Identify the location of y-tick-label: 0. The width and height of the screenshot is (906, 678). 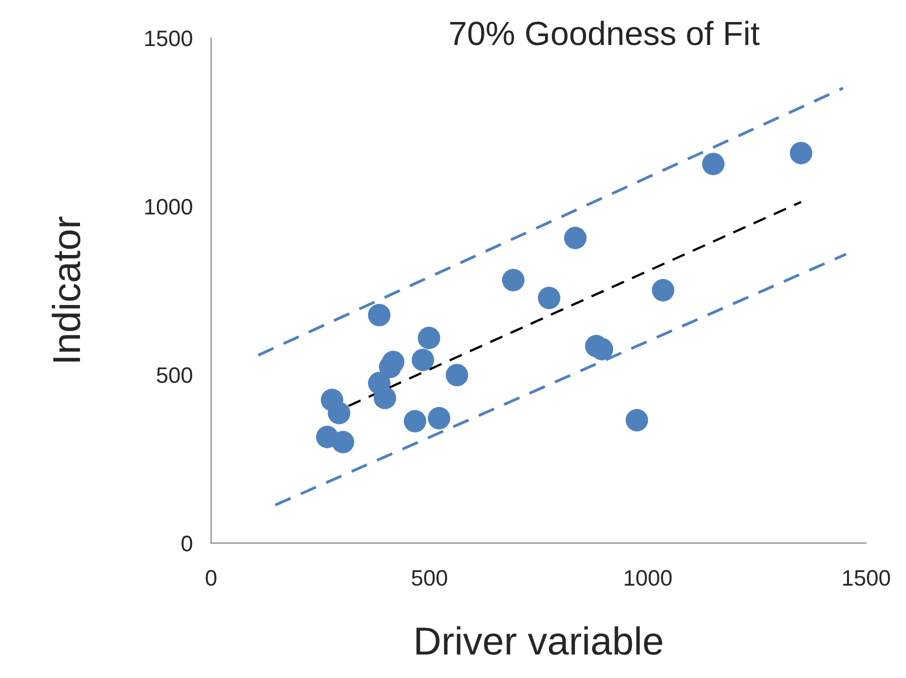
(187, 544).